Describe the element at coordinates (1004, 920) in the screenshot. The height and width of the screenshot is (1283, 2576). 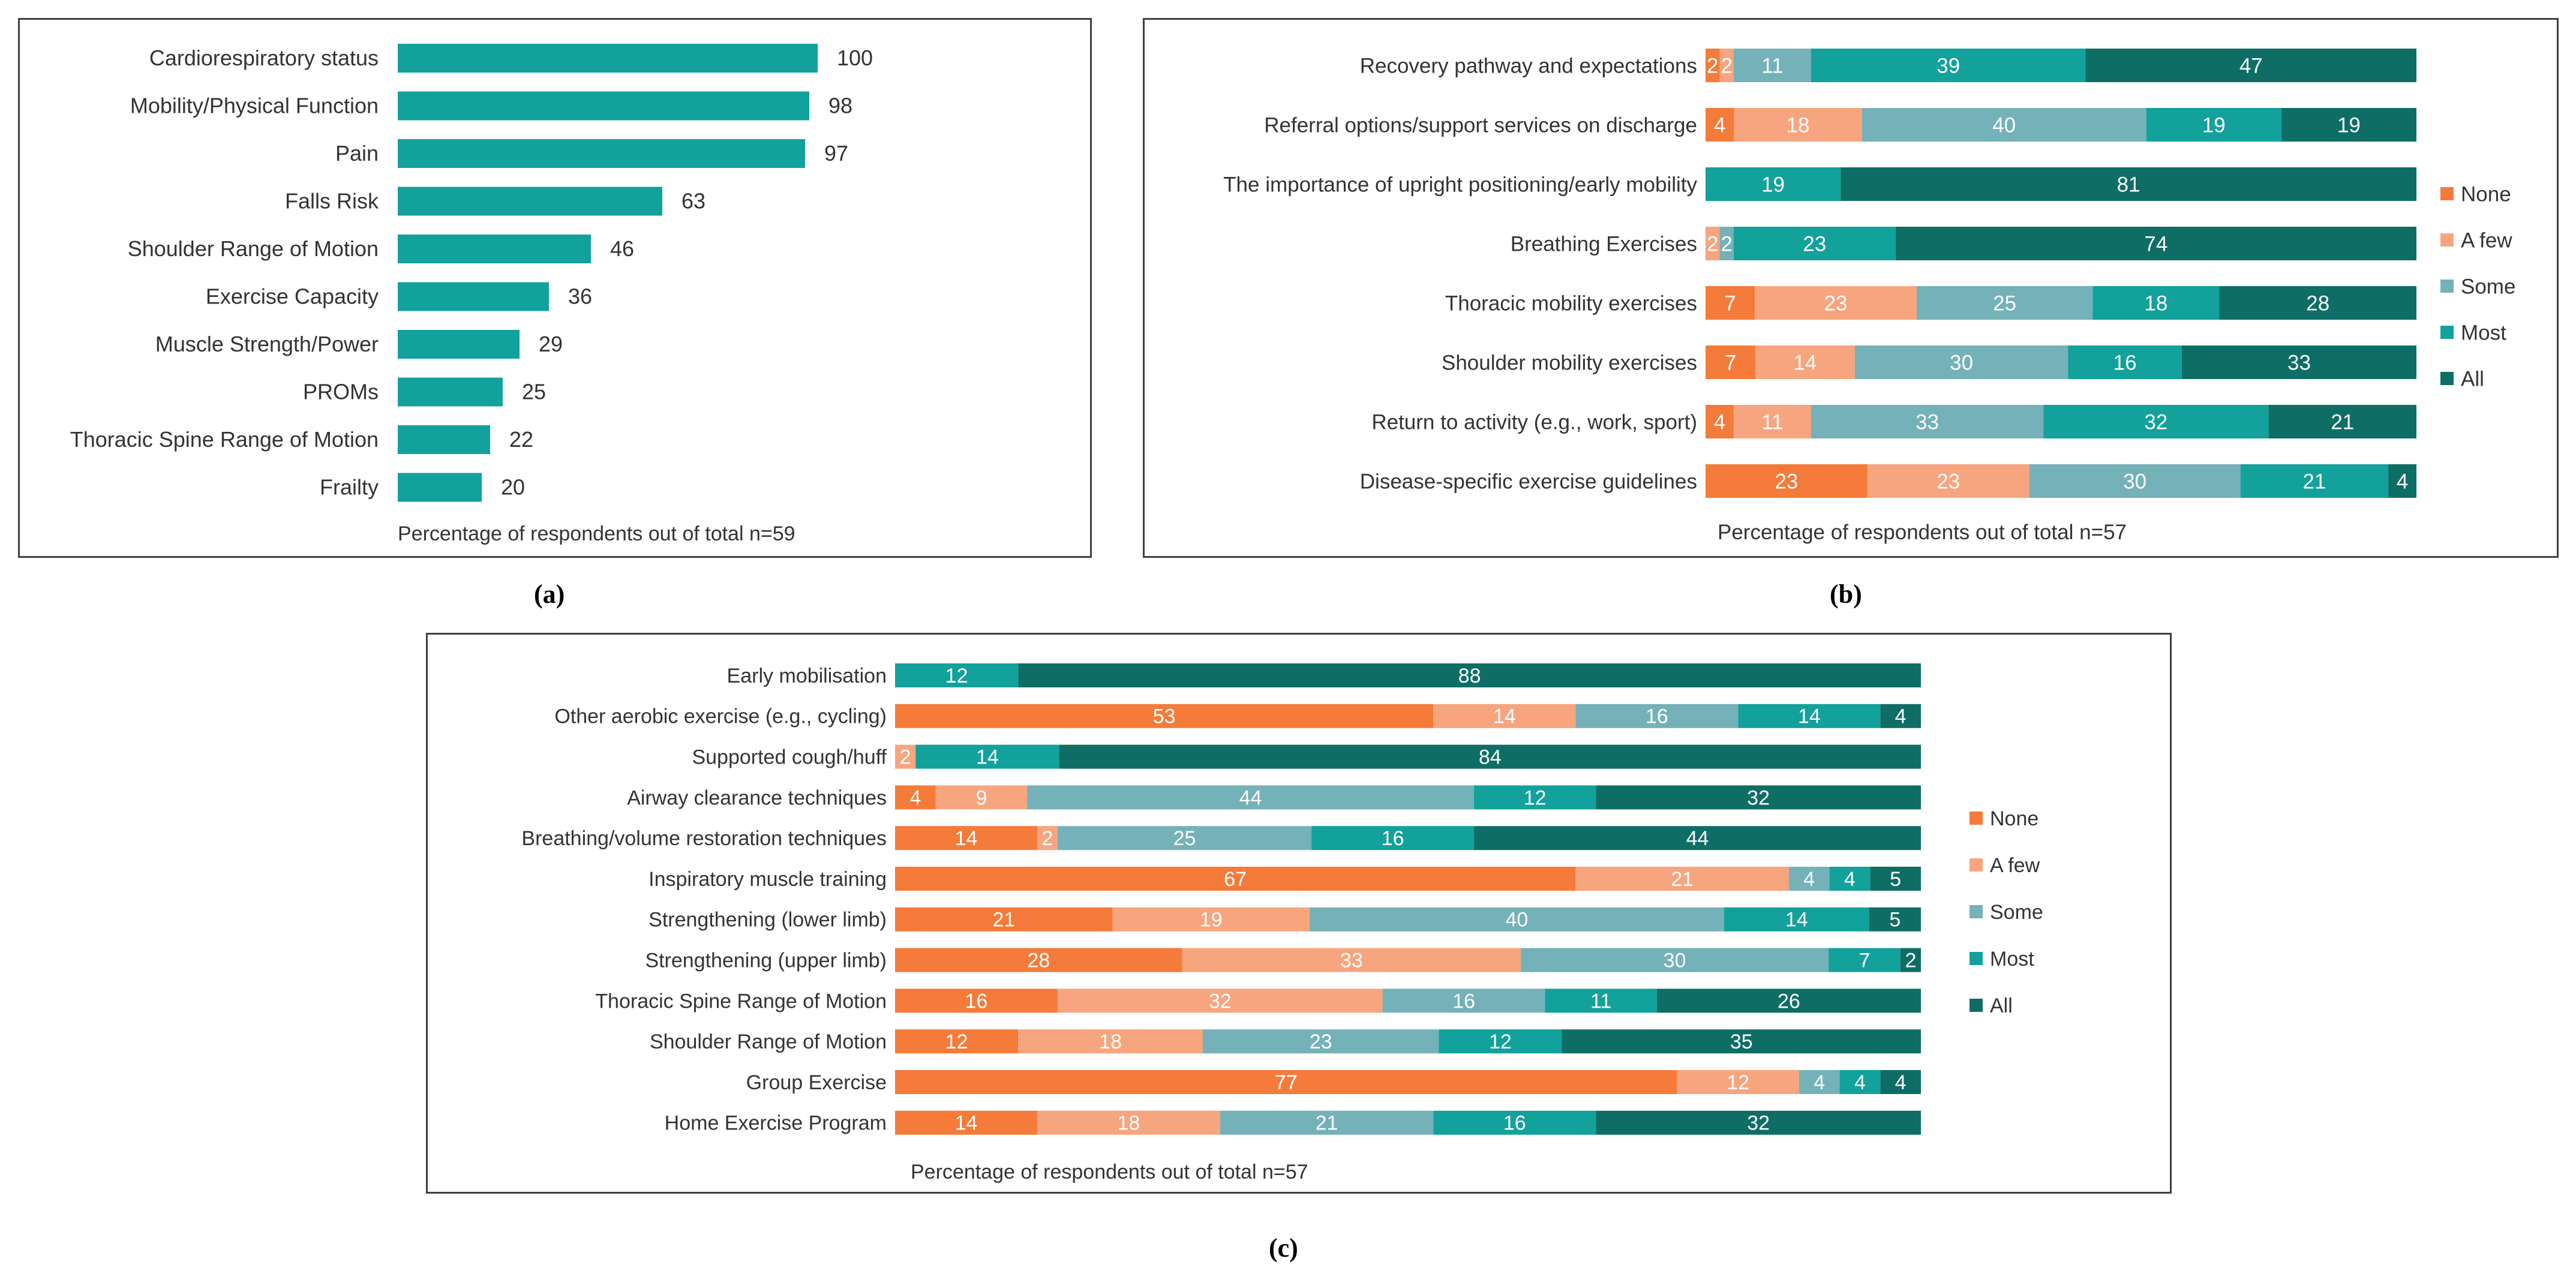
I see `data-label: 21` at that location.